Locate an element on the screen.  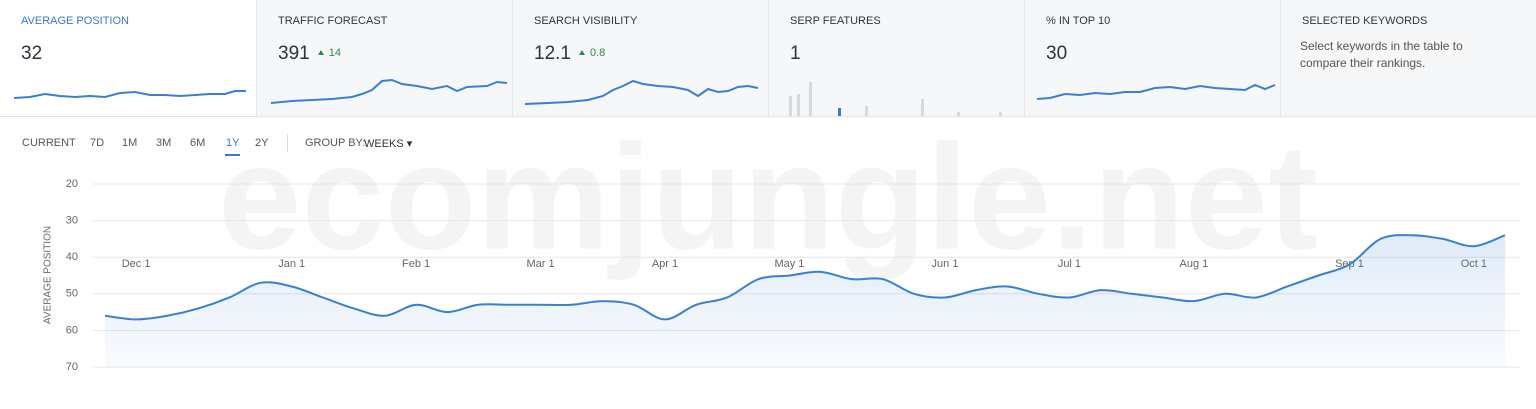
x-tick-label: Aug 1 is located at coordinates (1194, 264).